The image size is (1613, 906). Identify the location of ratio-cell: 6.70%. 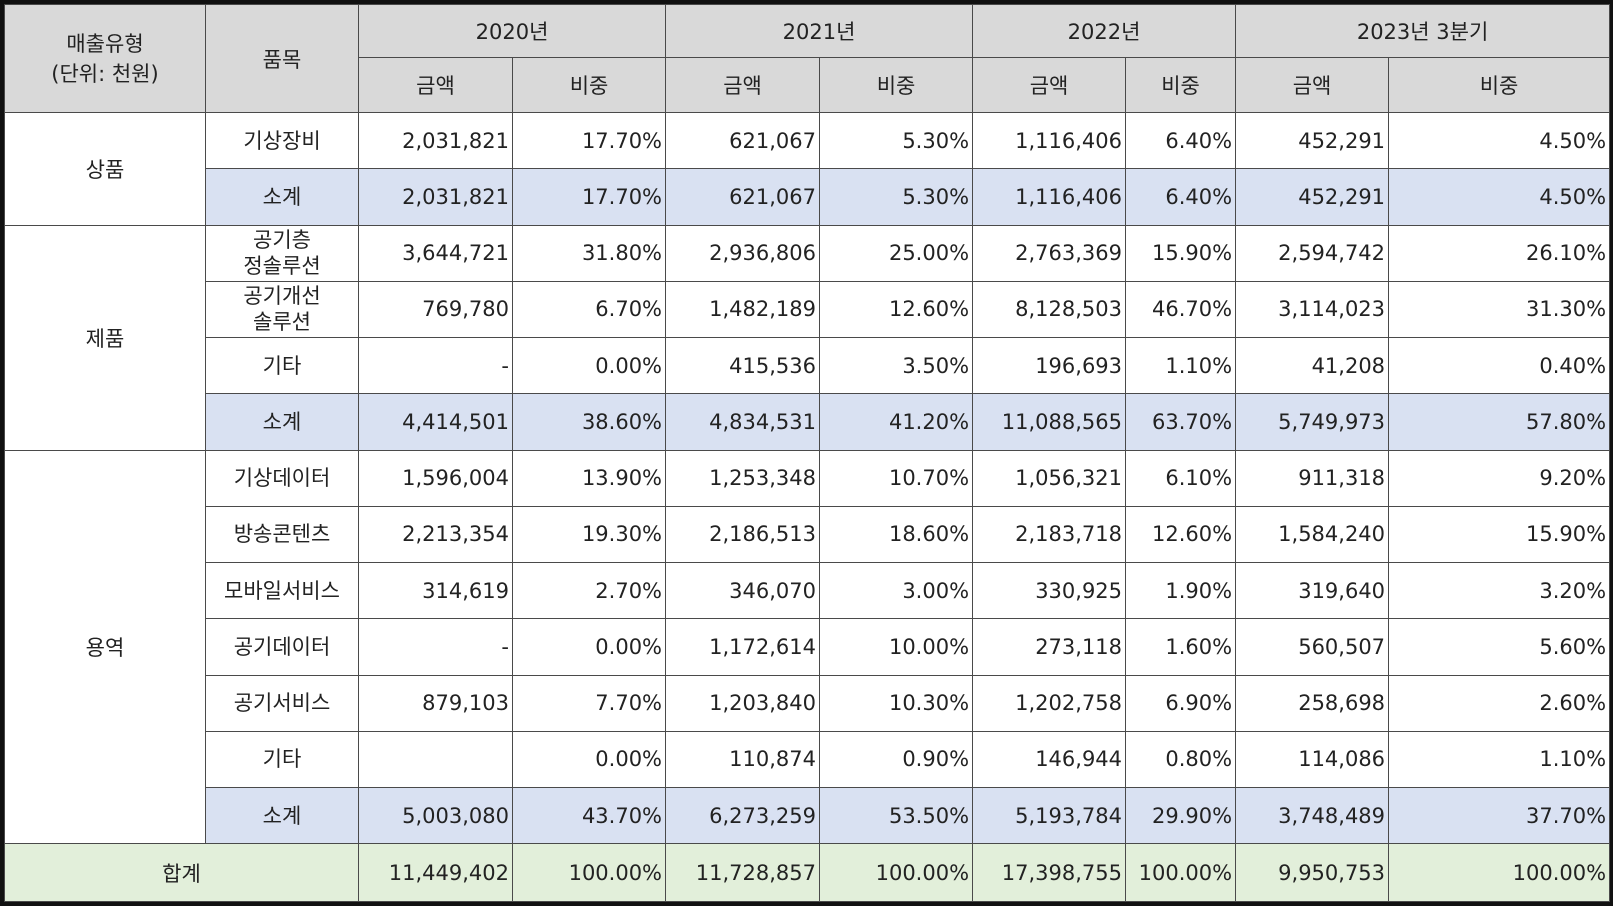
(589, 309).